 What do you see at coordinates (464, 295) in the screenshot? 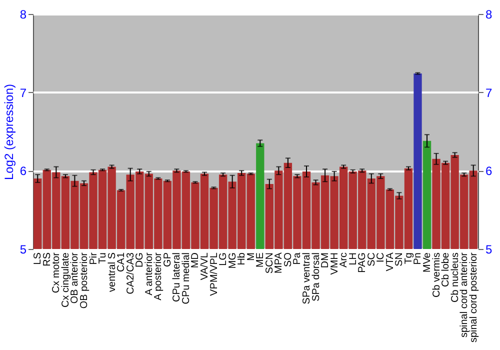
I see `x-tick-label: spinal cord anterior` at bounding box center [464, 295].